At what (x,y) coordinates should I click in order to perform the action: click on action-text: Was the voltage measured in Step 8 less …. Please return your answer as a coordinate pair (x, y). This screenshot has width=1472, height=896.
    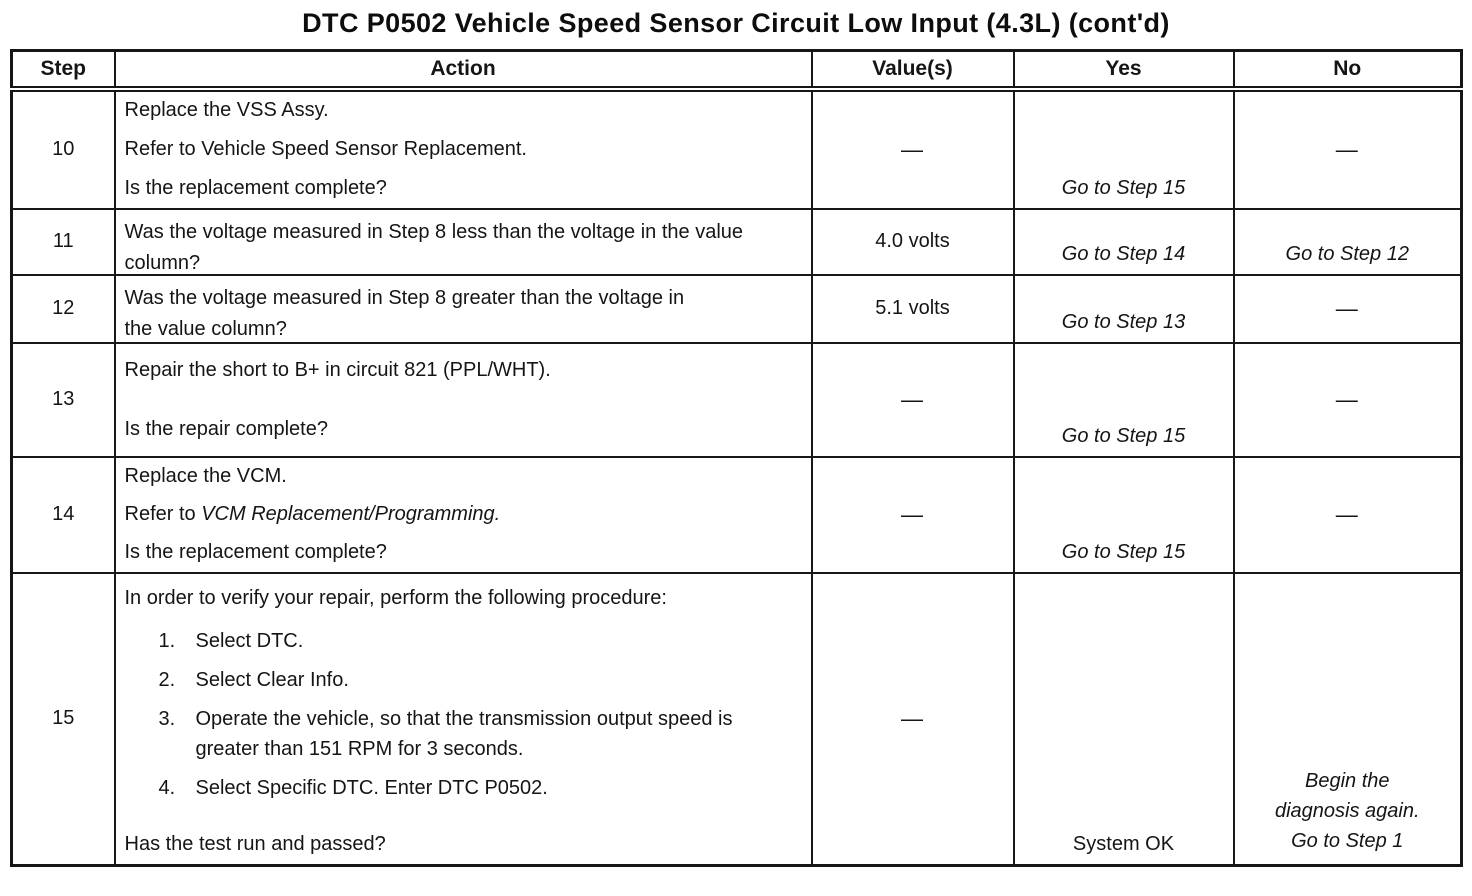
    Looking at the image, I should click on (434, 247).